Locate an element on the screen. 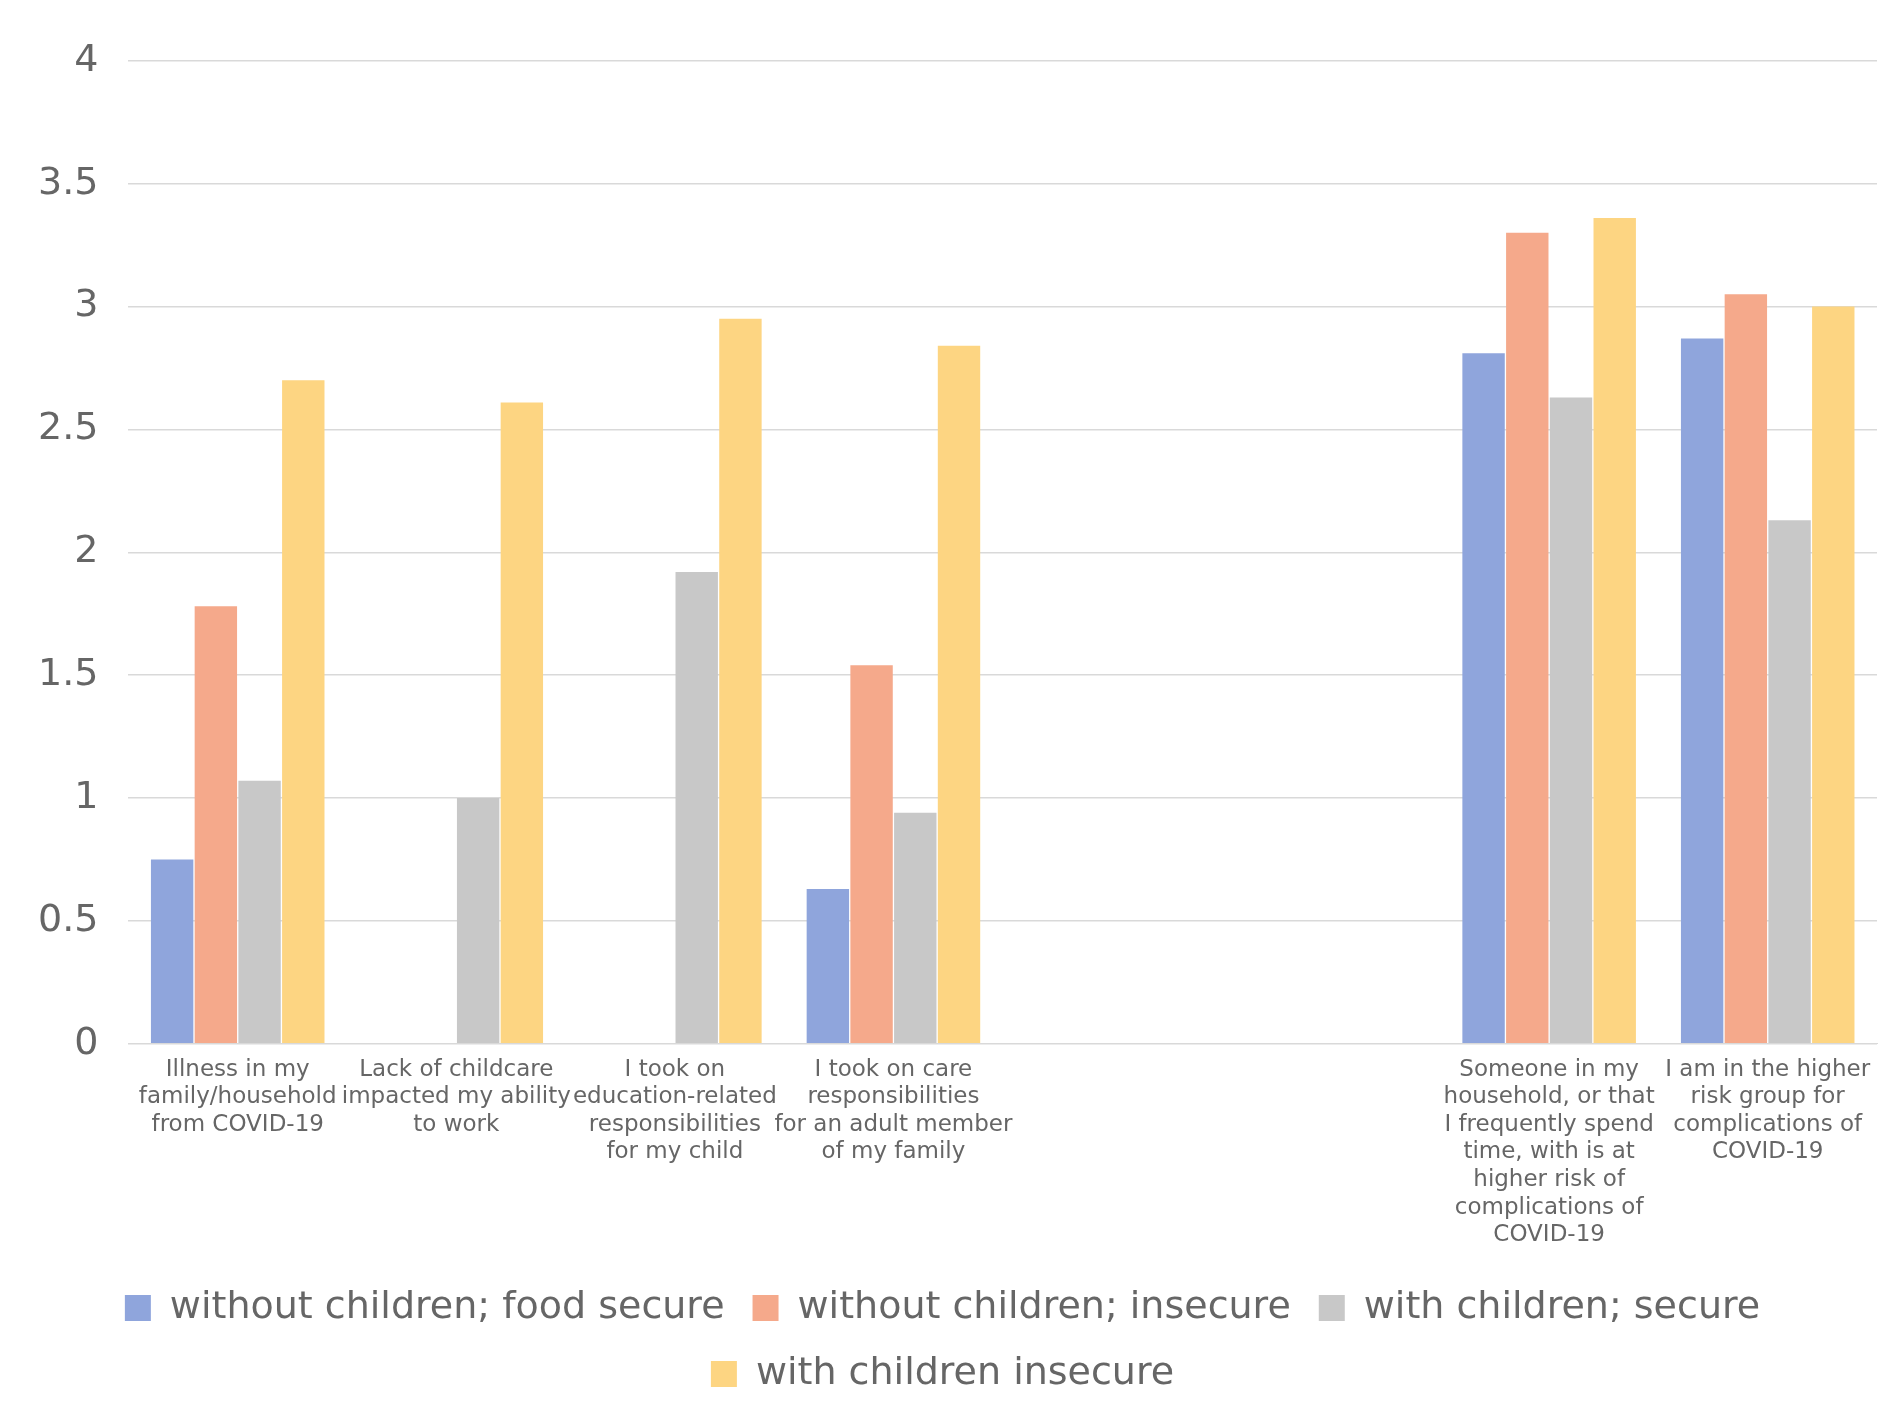 The image size is (1895, 1411). y-tick-label: 1 is located at coordinates (86, 794).